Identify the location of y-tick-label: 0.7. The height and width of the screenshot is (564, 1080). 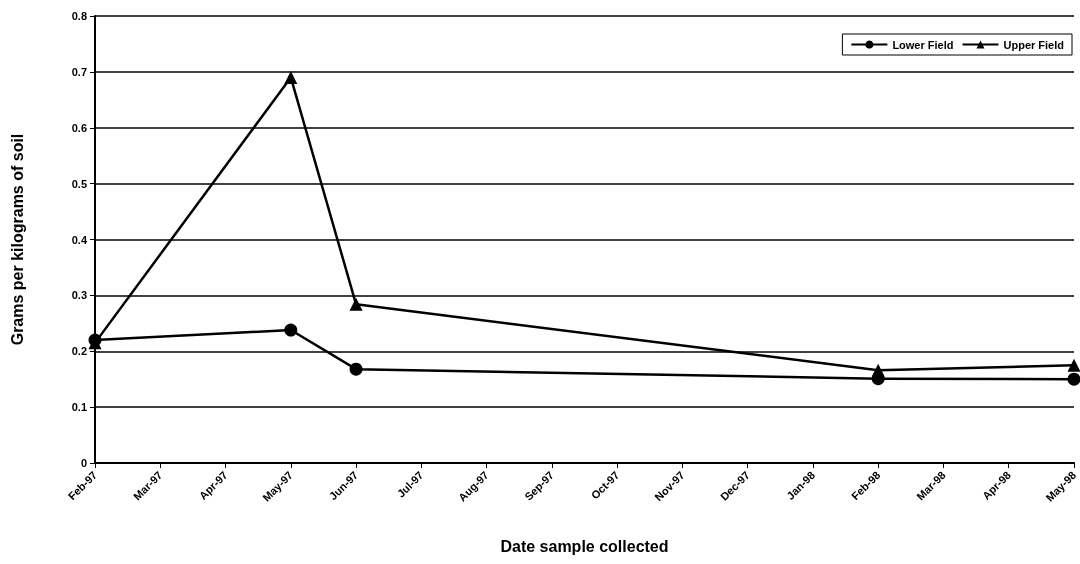
(79, 71).